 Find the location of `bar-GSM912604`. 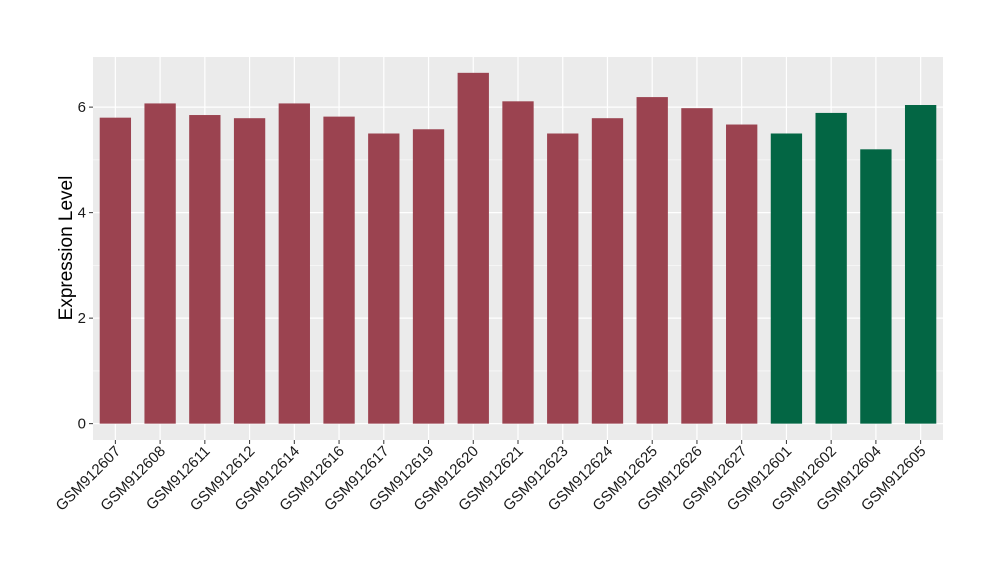

bar-GSM912604 is located at coordinates (876, 286).